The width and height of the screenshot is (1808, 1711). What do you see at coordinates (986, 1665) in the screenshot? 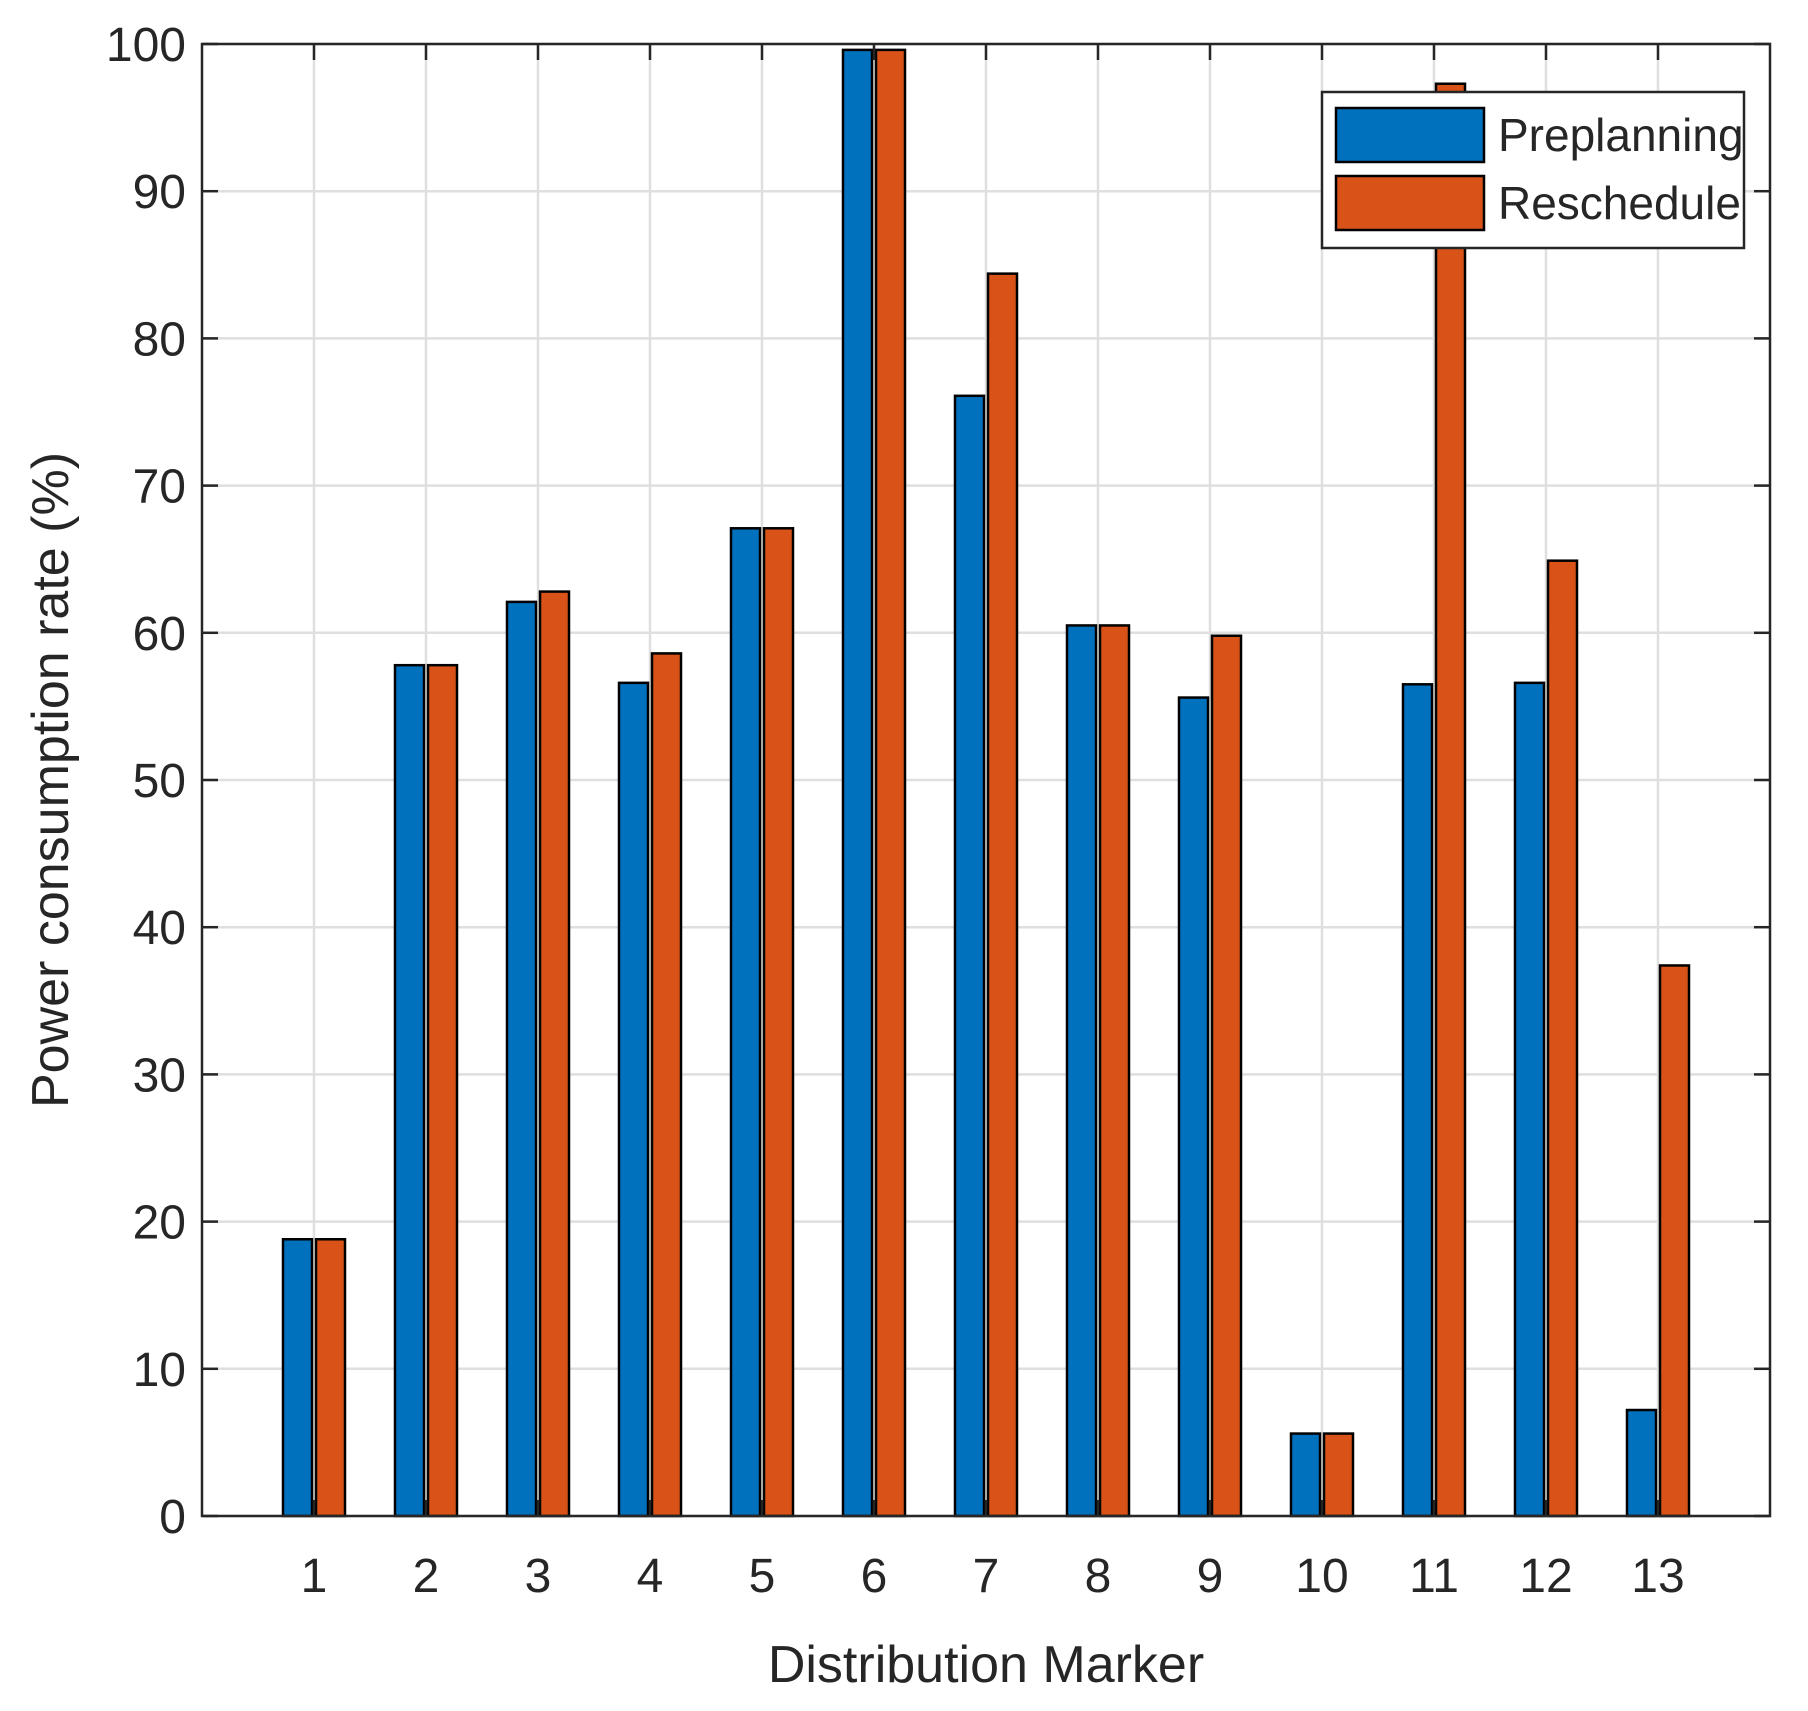
I see `x-axis-label: Distribution Marker` at bounding box center [986, 1665].